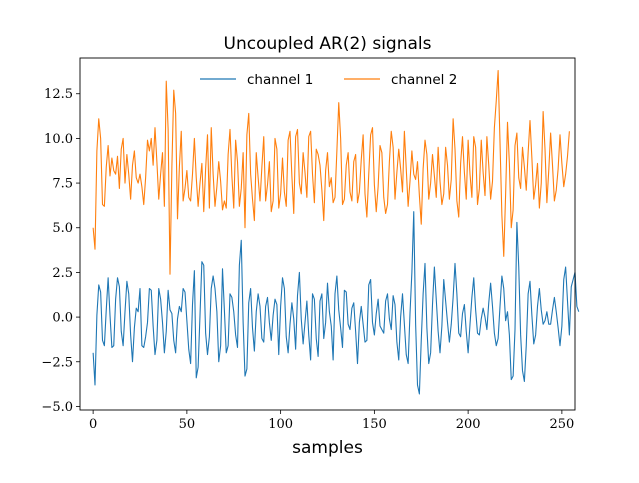  What do you see at coordinates (424, 80) in the screenshot?
I see `legend-label-channel-2: channel 2` at bounding box center [424, 80].